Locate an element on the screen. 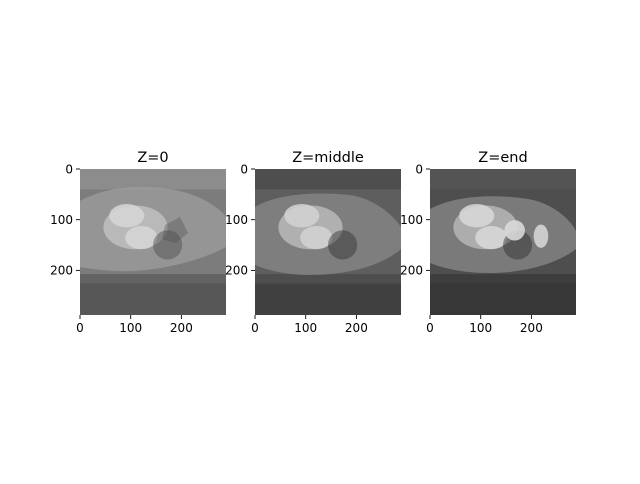 Image resolution: width=640 pixels, height=484 pixels. irregular-region is located at coordinates (175, 230).